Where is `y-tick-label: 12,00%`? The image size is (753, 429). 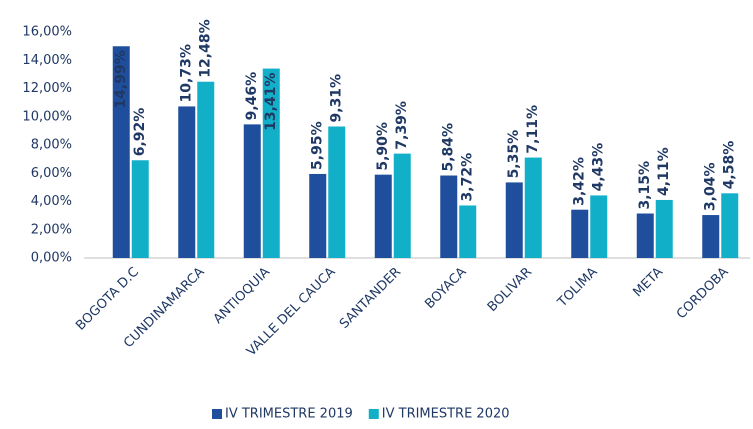 y-tick-label: 12,00% is located at coordinates (47, 88).